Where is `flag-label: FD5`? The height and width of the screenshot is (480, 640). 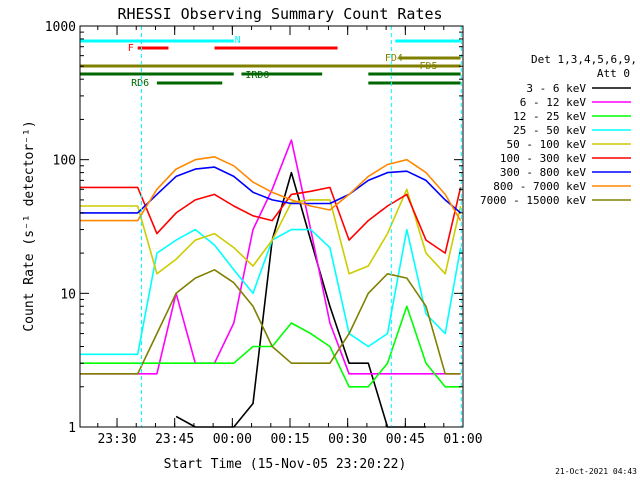
flag-label: FD5 is located at coordinates (428, 66).